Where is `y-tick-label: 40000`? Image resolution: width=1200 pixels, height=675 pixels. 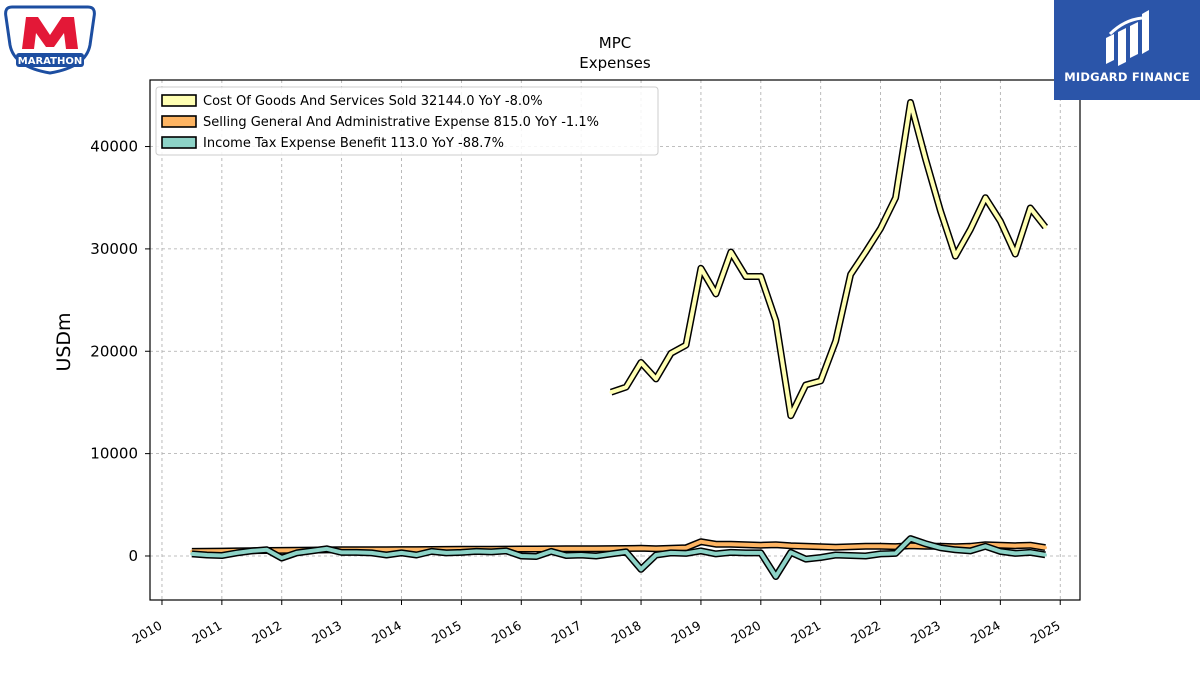
y-tick-label: 40000 is located at coordinates (114, 147).